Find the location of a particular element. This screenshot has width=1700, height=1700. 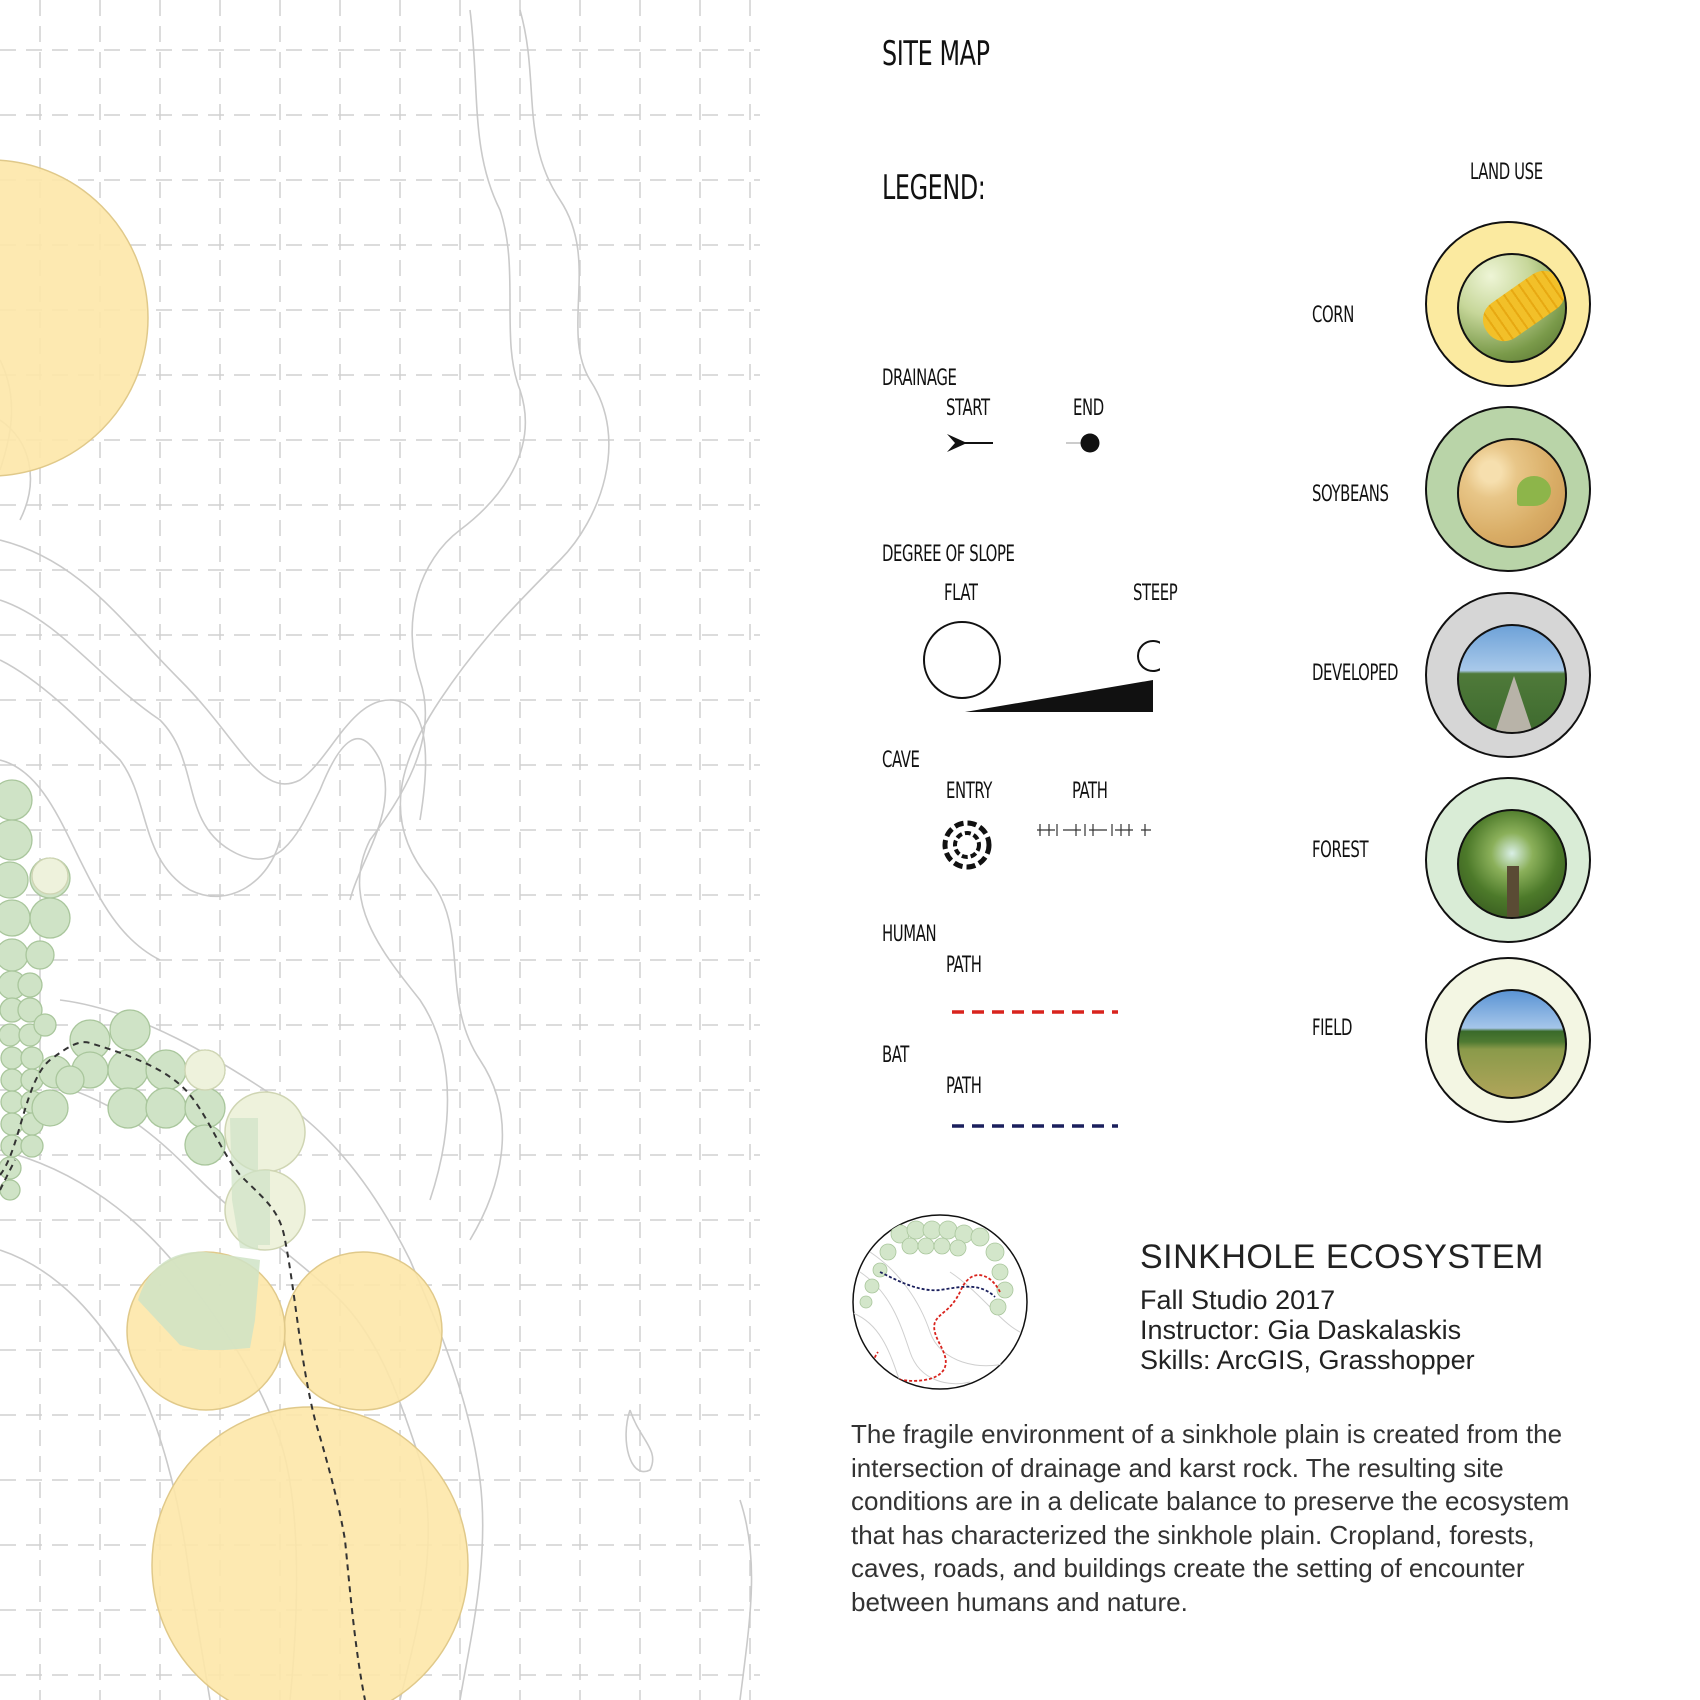

legend-bat-label: BAT is located at coordinates (895, 1055).